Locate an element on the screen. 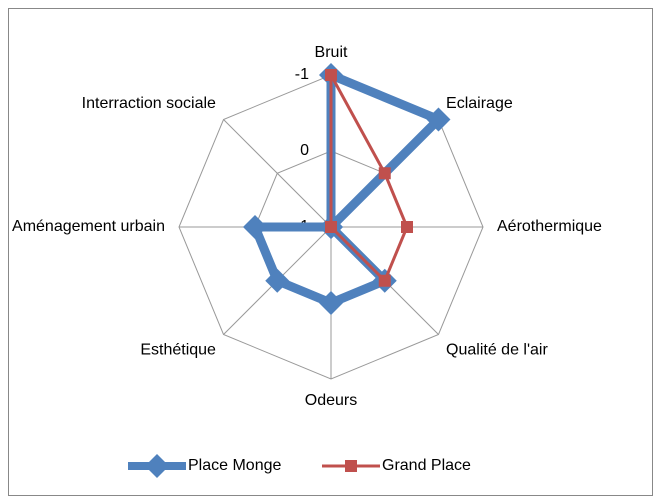 The width and height of the screenshot is (661, 504). legend-label: Place Monge is located at coordinates (234, 465).